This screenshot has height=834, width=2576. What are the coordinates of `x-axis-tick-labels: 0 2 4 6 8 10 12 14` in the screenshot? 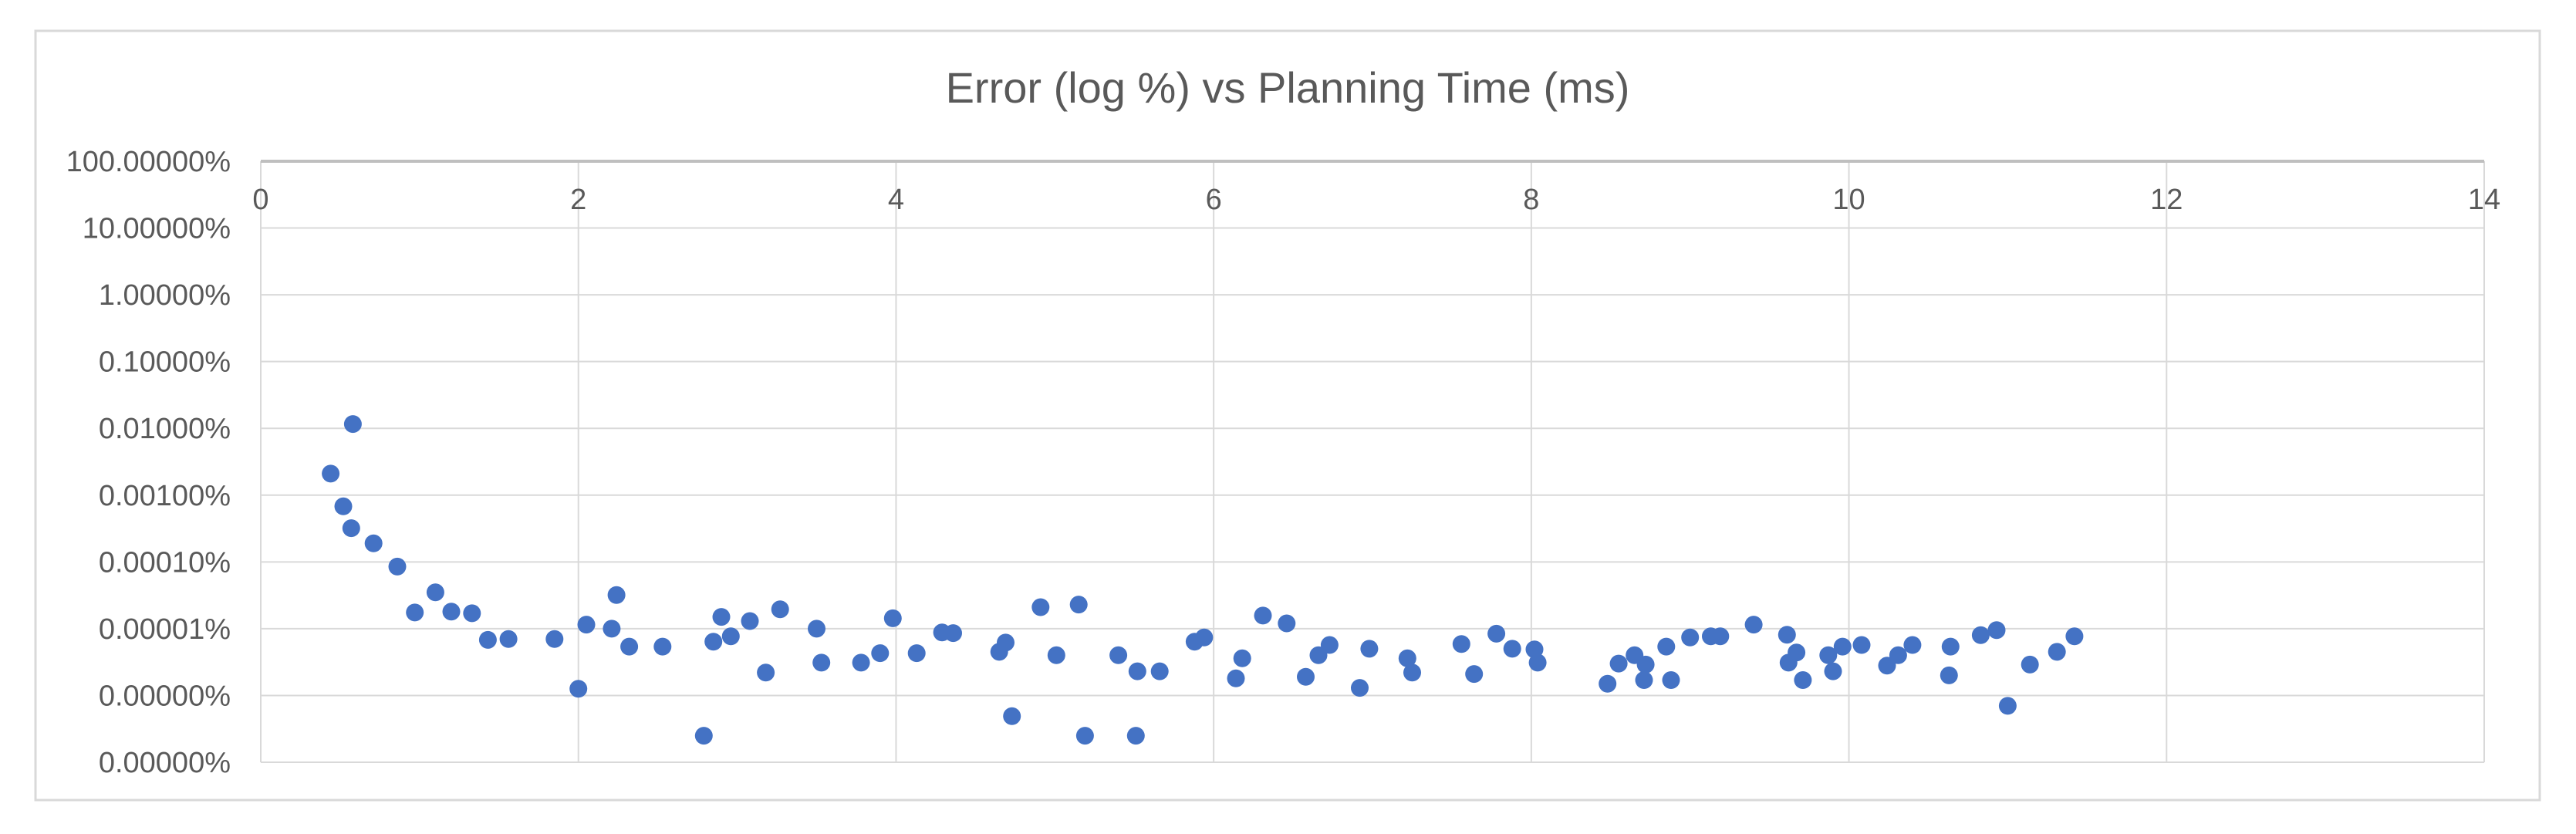 It's located at (1376, 200).